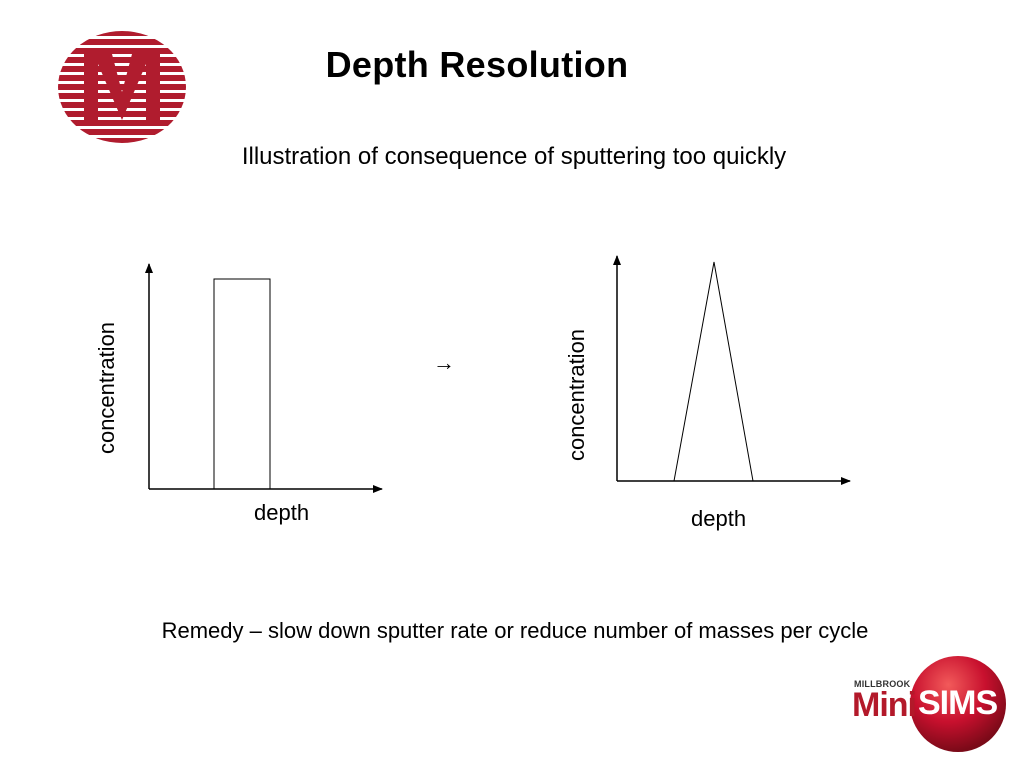  I want to click on triangular-profile, so click(713, 371).